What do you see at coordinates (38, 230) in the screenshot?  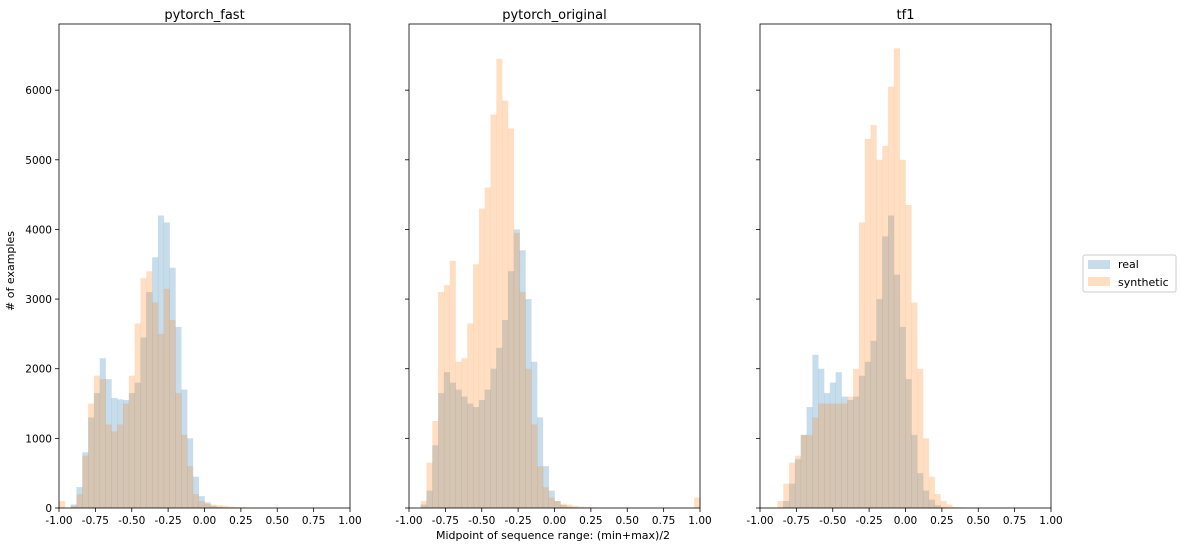 I see `y-tick-label: 4000` at bounding box center [38, 230].